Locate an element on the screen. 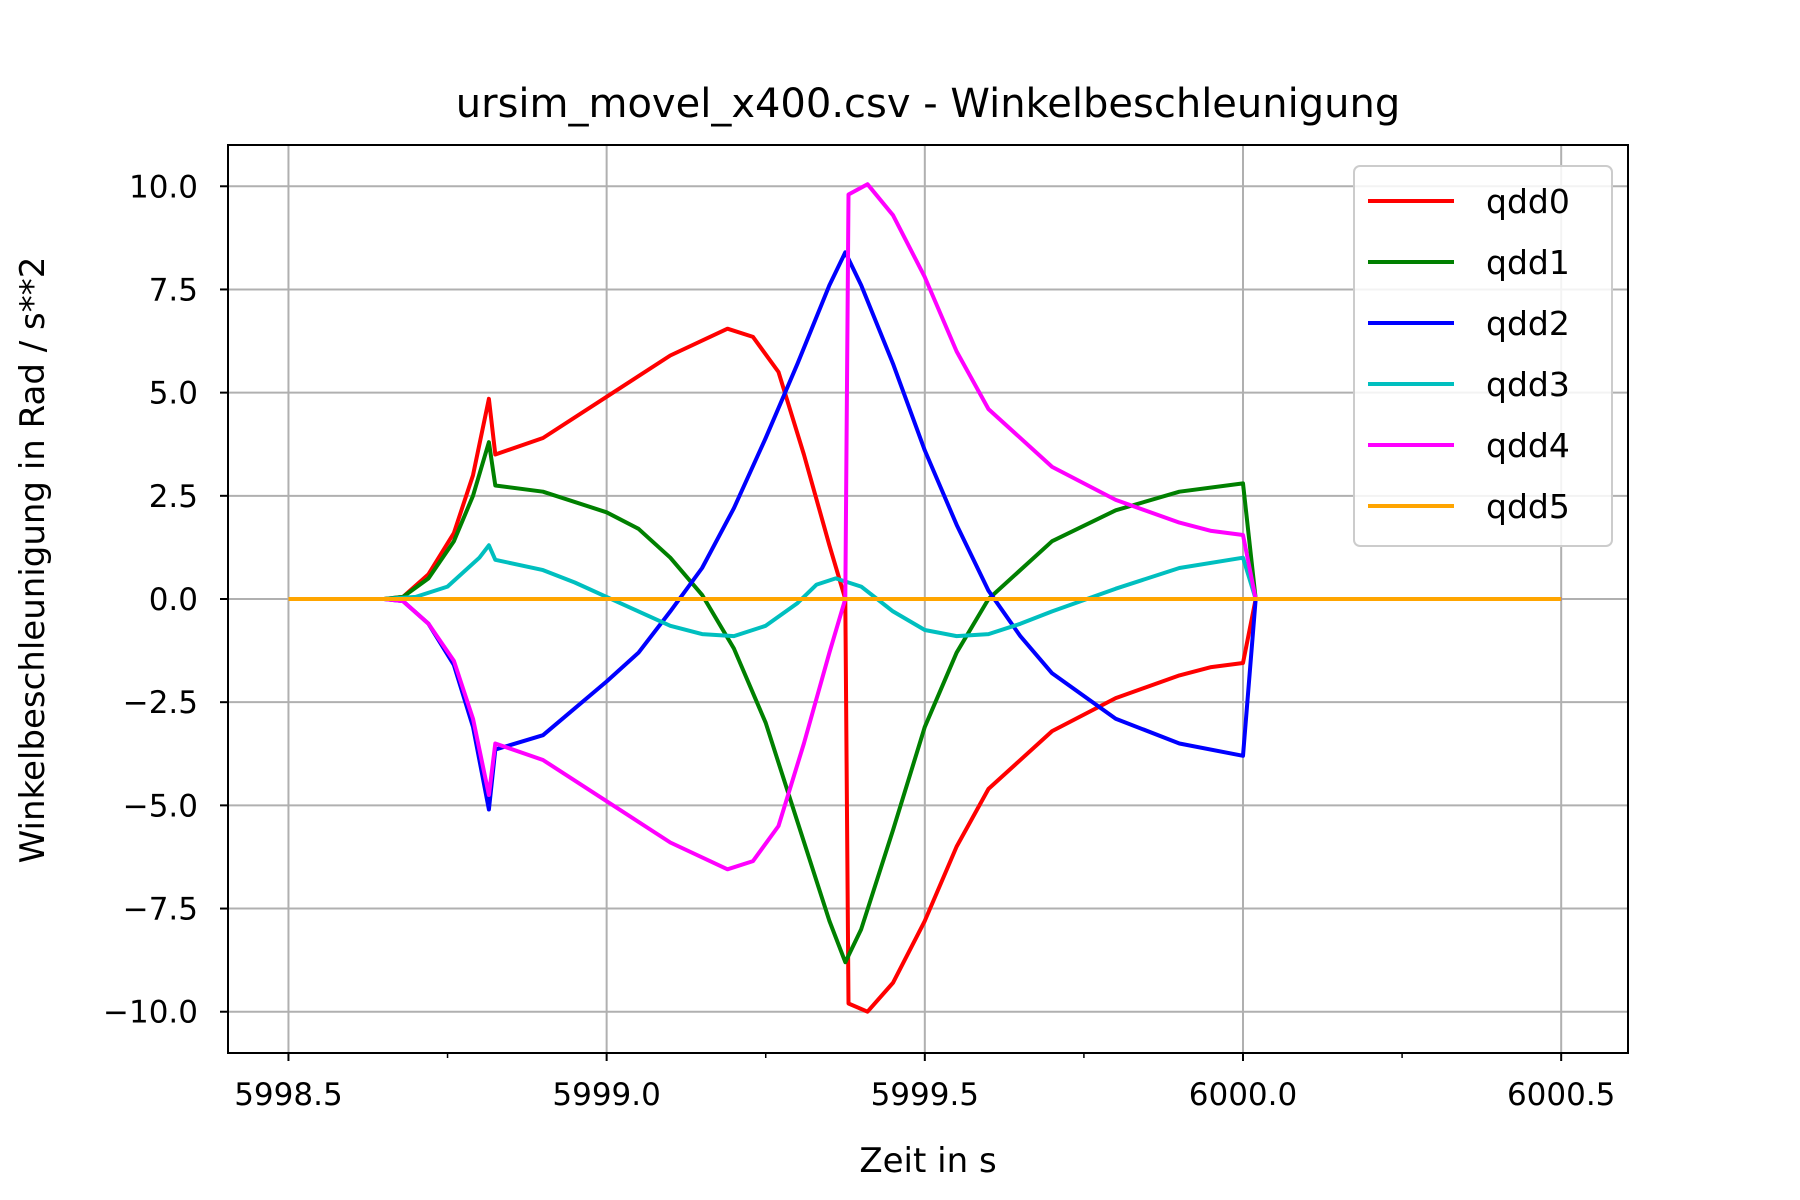 The image size is (1800, 1200). x-tick-label: 6000.5 is located at coordinates (1561, 1095).